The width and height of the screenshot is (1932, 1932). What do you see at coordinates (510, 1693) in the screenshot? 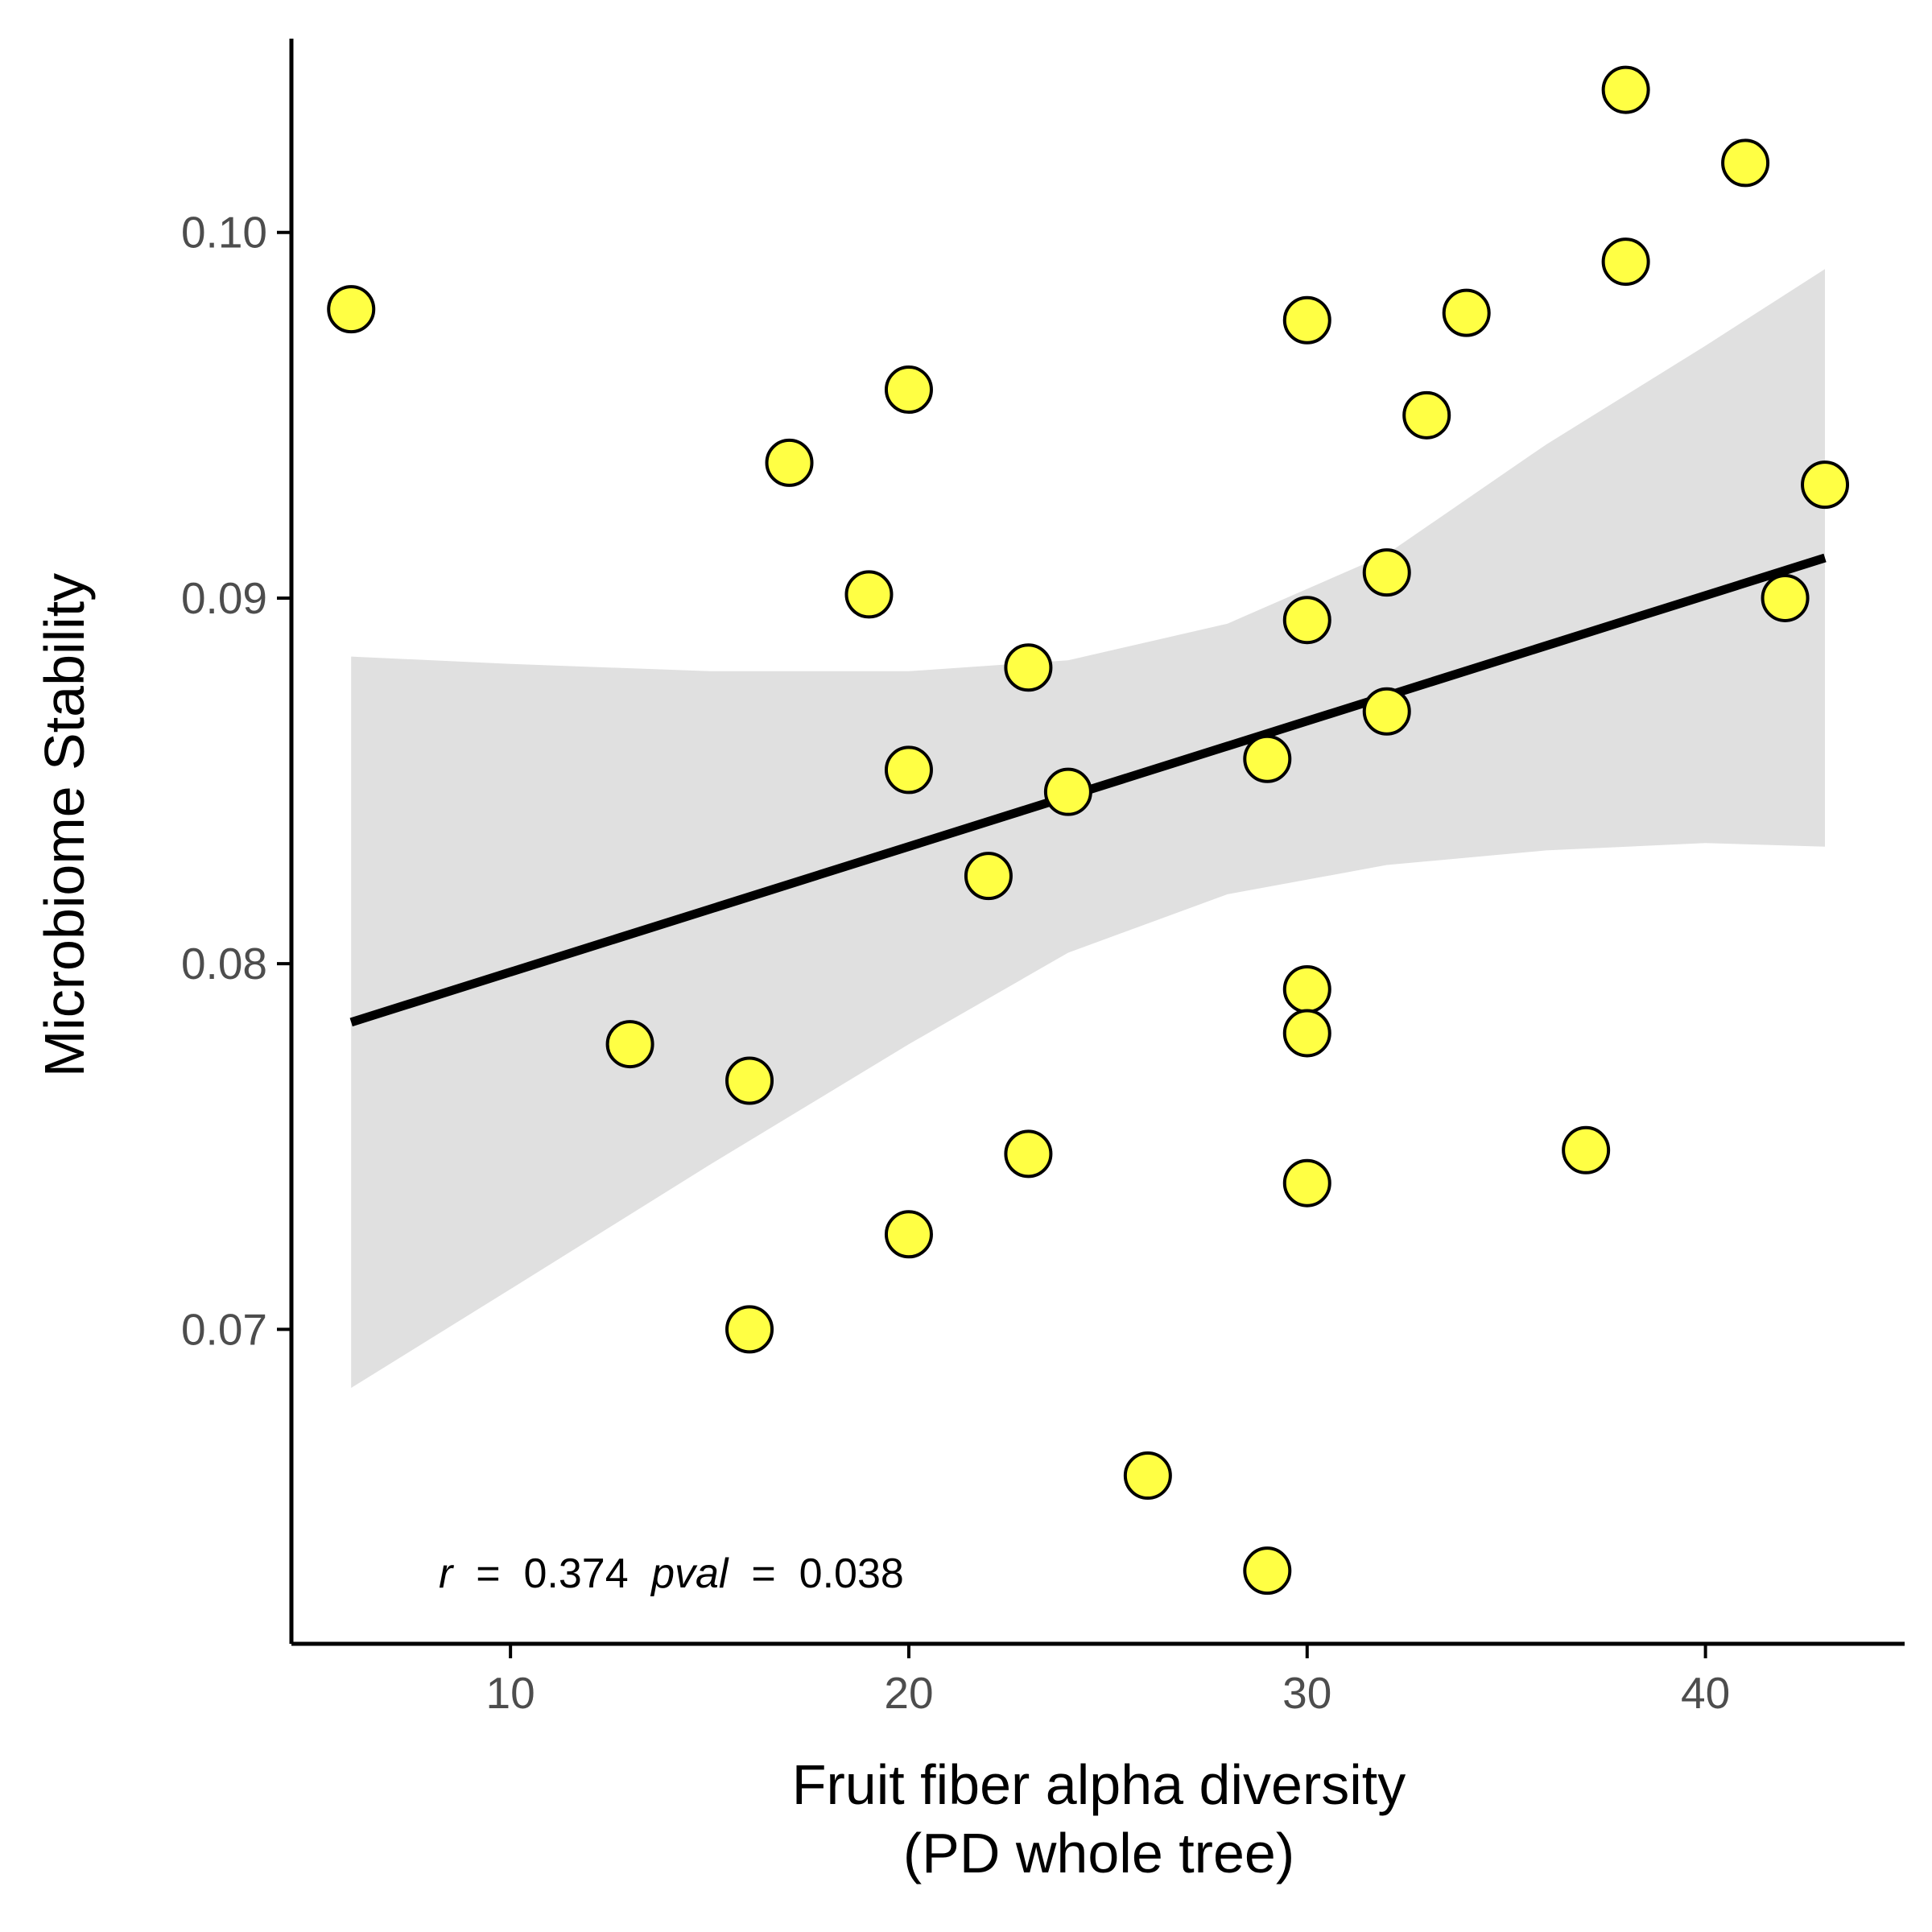
I see `x-tick-label: 10` at bounding box center [510, 1693].